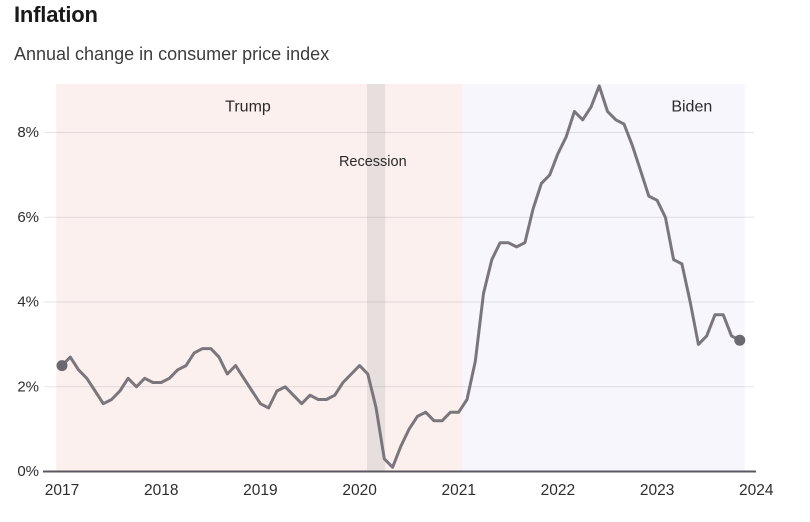 Image resolution: width=810 pixels, height=522 pixels. I want to click on x-axis-label-2021: 2021, so click(458, 490).